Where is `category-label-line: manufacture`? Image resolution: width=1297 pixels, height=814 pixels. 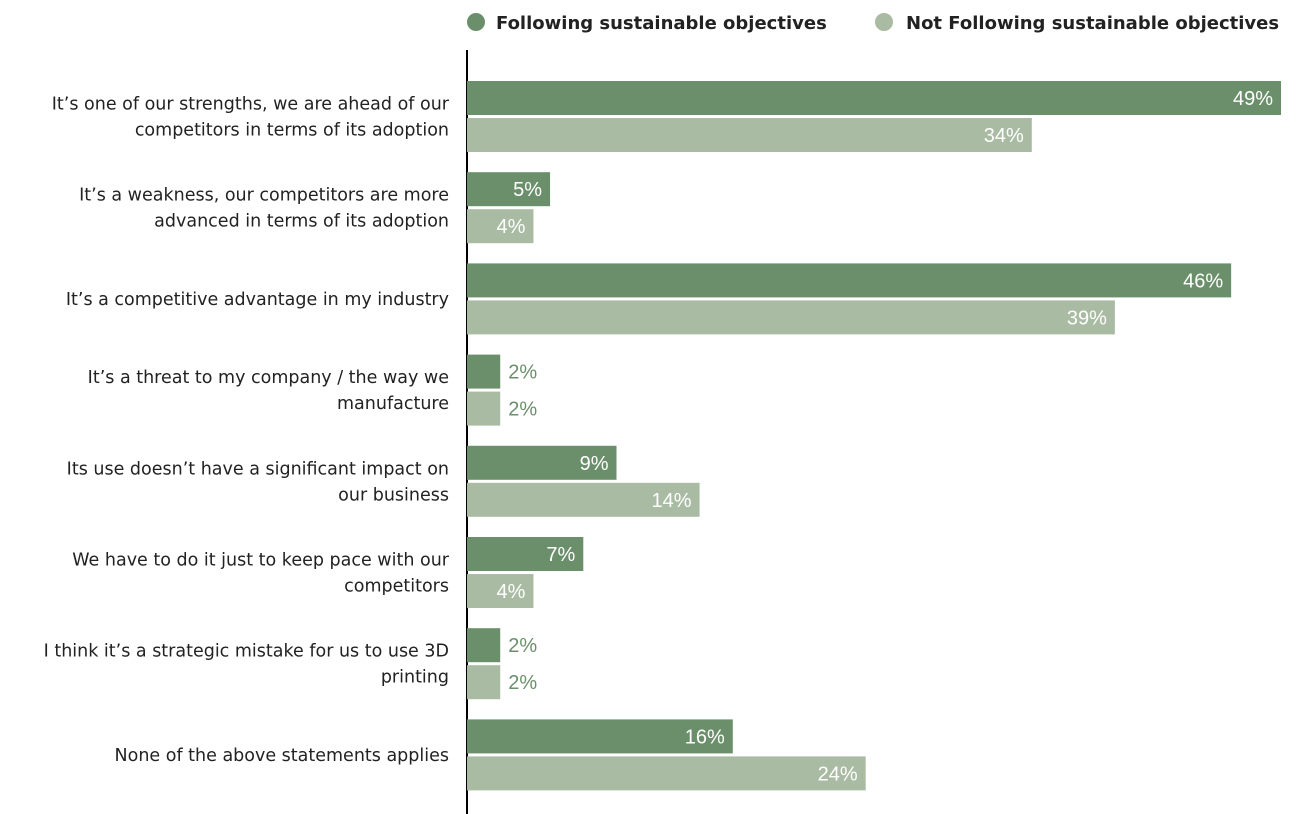 category-label-line: manufacture is located at coordinates (393, 404).